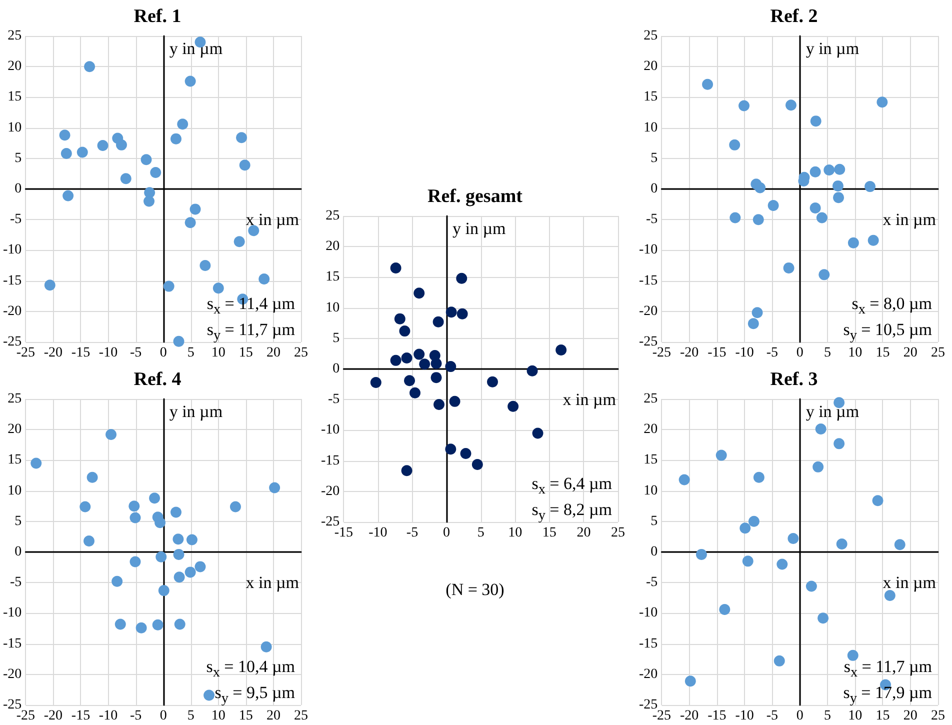 The width and height of the screenshot is (952, 725). Describe the element at coordinates (15, 66) in the screenshot. I see `y-tick-label: 20` at that location.